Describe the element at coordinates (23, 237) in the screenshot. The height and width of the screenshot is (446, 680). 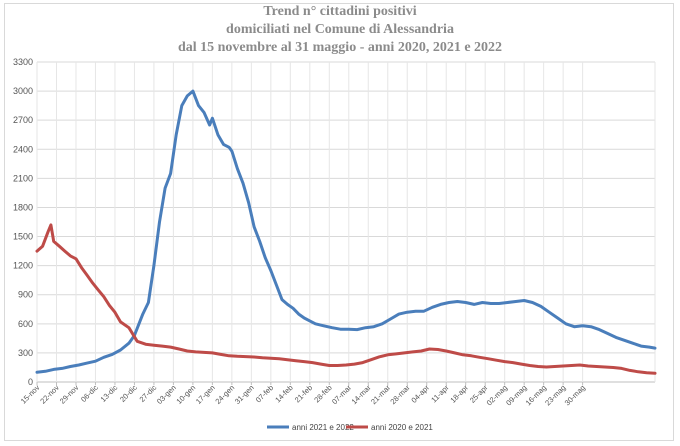
I see `y-tick-label: 1500` at that location.